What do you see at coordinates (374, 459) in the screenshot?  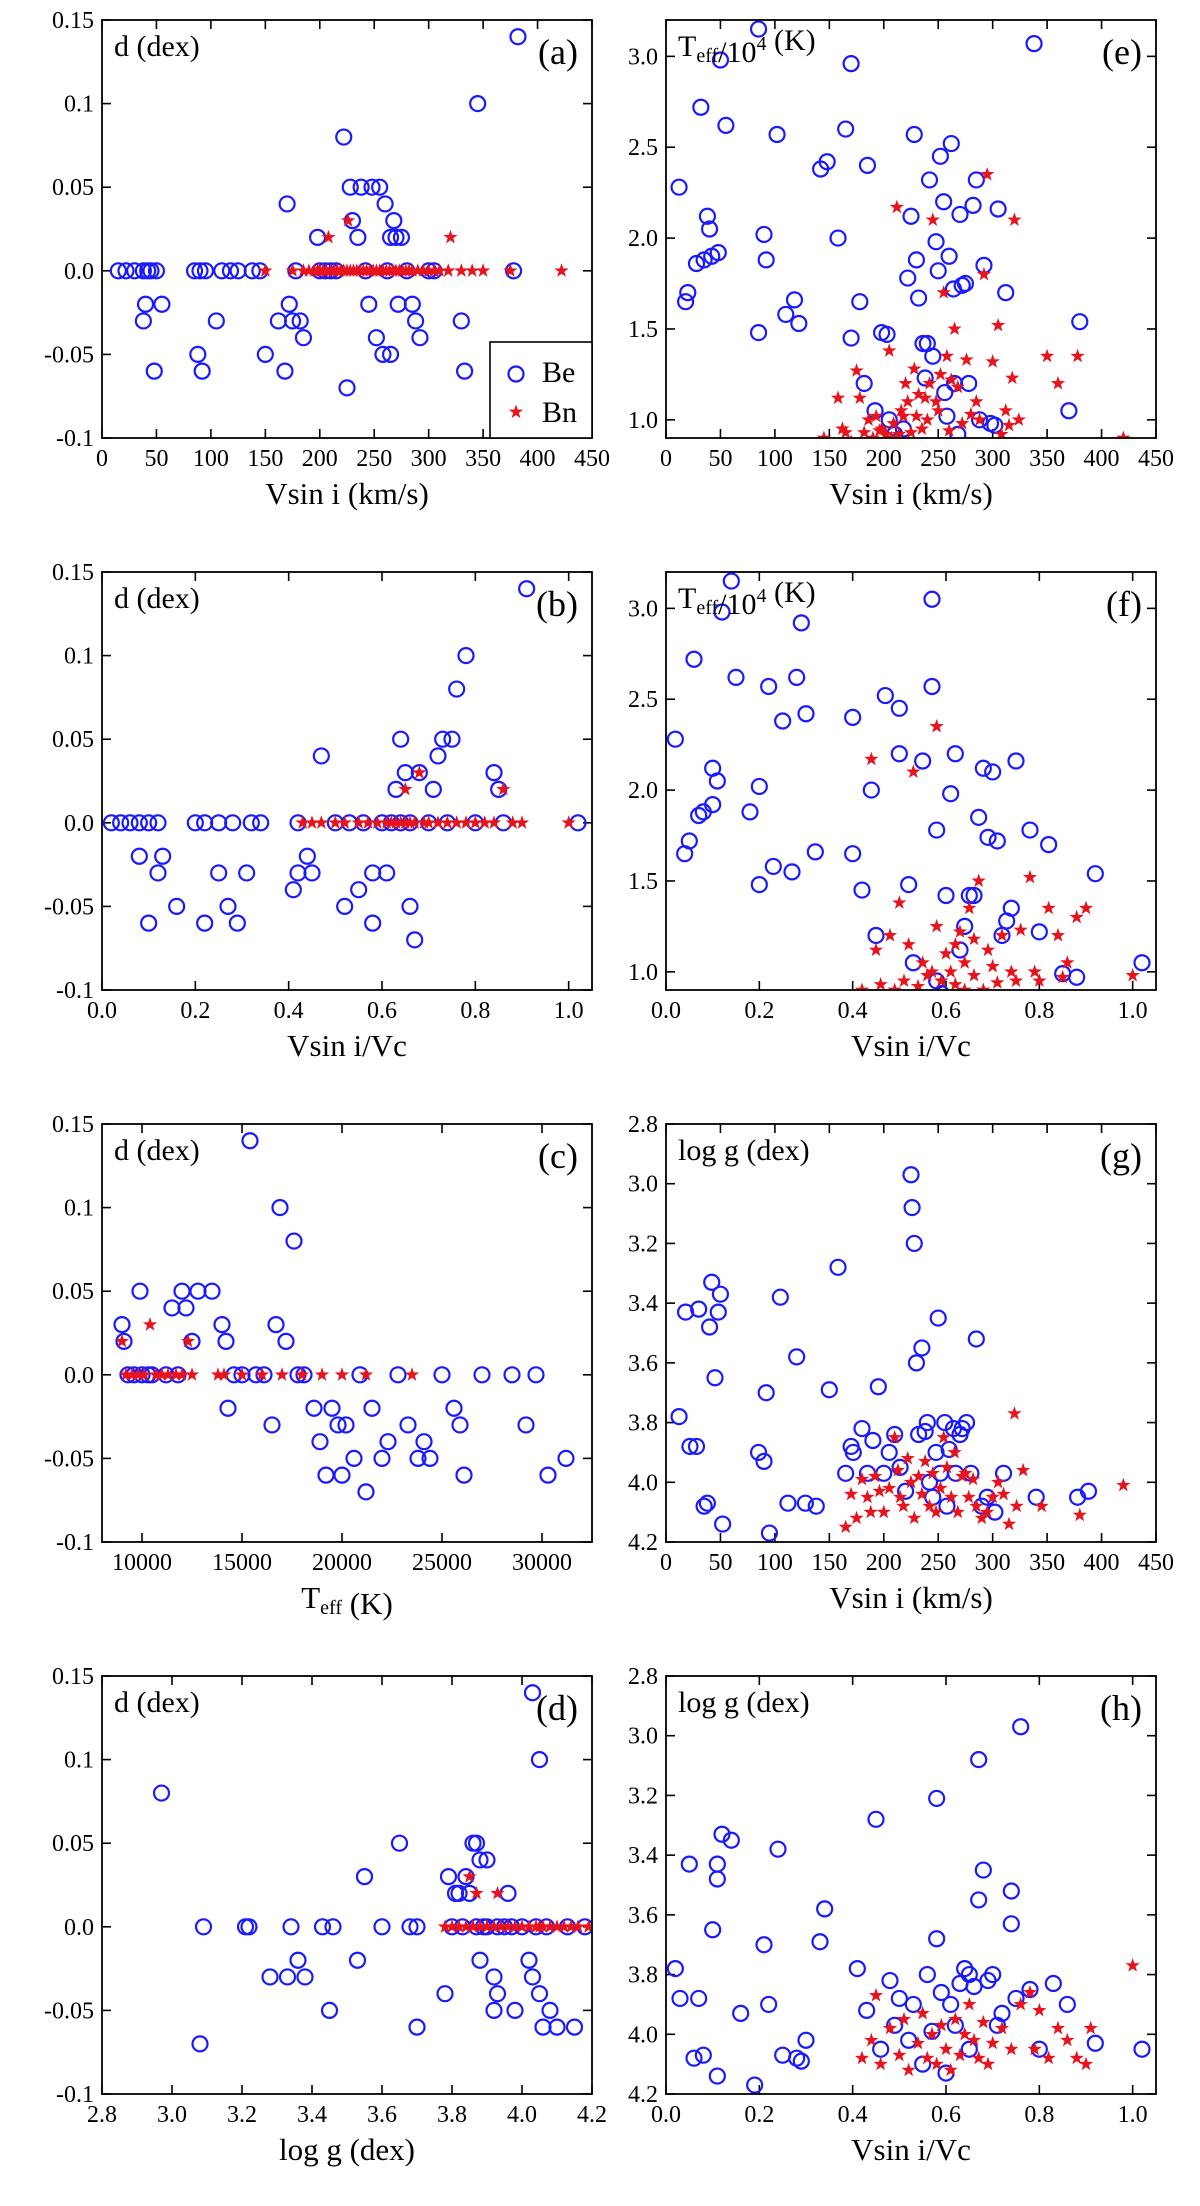 I see `x-tick-label: 250` at bounding box center [374, 459].